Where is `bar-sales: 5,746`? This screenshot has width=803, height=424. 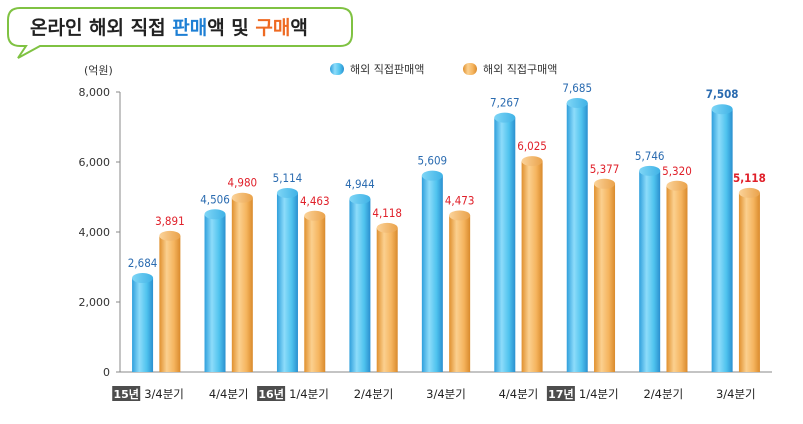
bar-sales: 5,746 is located at coordinates (650, 260).